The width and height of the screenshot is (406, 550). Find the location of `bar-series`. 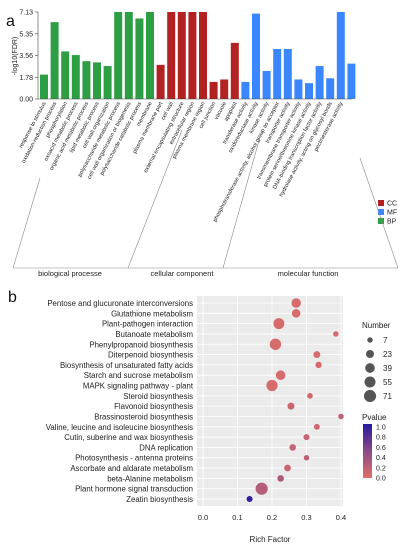

bar-series is located at coordinates (198, 55).